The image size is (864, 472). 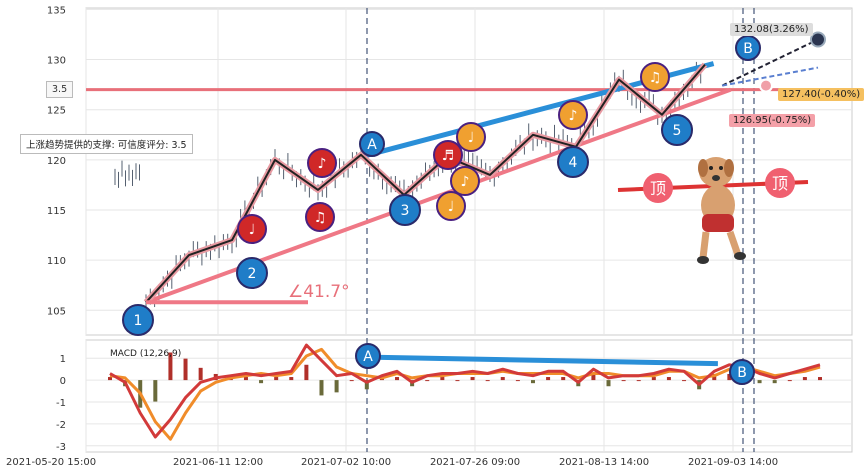 What do you see at coordinates (56, 61) in the screenshot?
I see `price-tick-label: 130` at bounding box center [56, 61].